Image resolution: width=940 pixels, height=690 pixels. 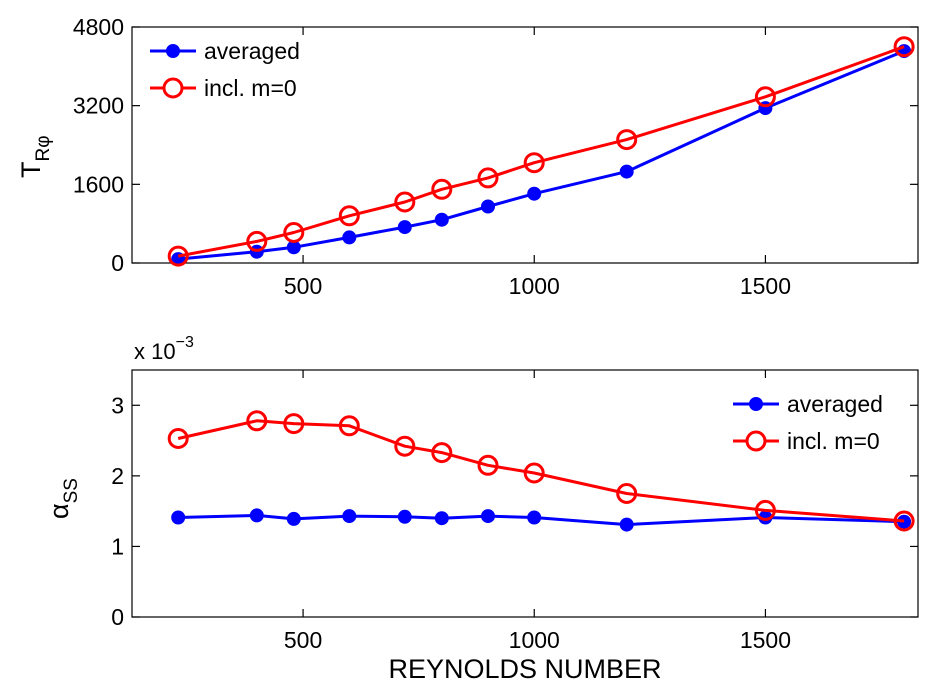 I want to click on top-x-tick-label: 1500, so click(x=765, y=286).